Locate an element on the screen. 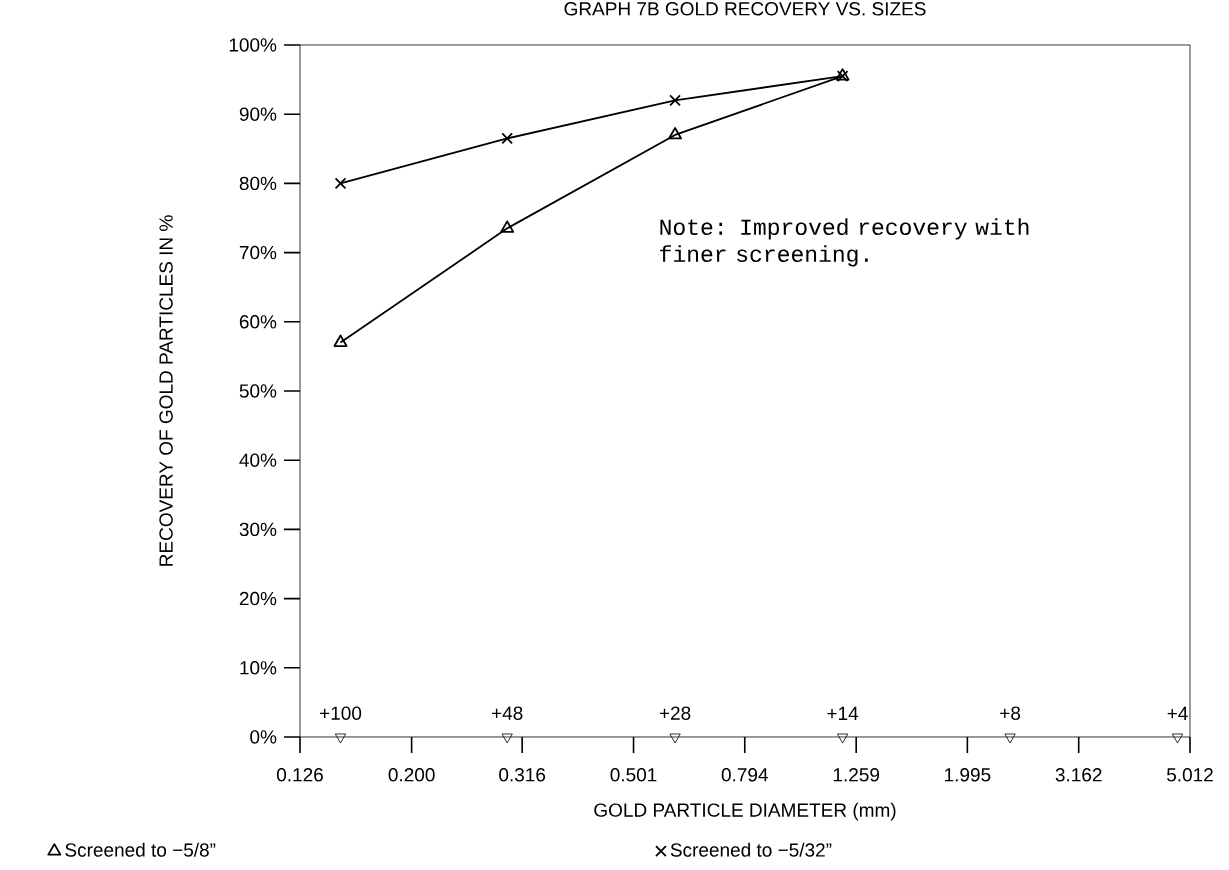 This screenshot has width=1229, height=870. annotation: +48 is located at coordinates (507, 713).